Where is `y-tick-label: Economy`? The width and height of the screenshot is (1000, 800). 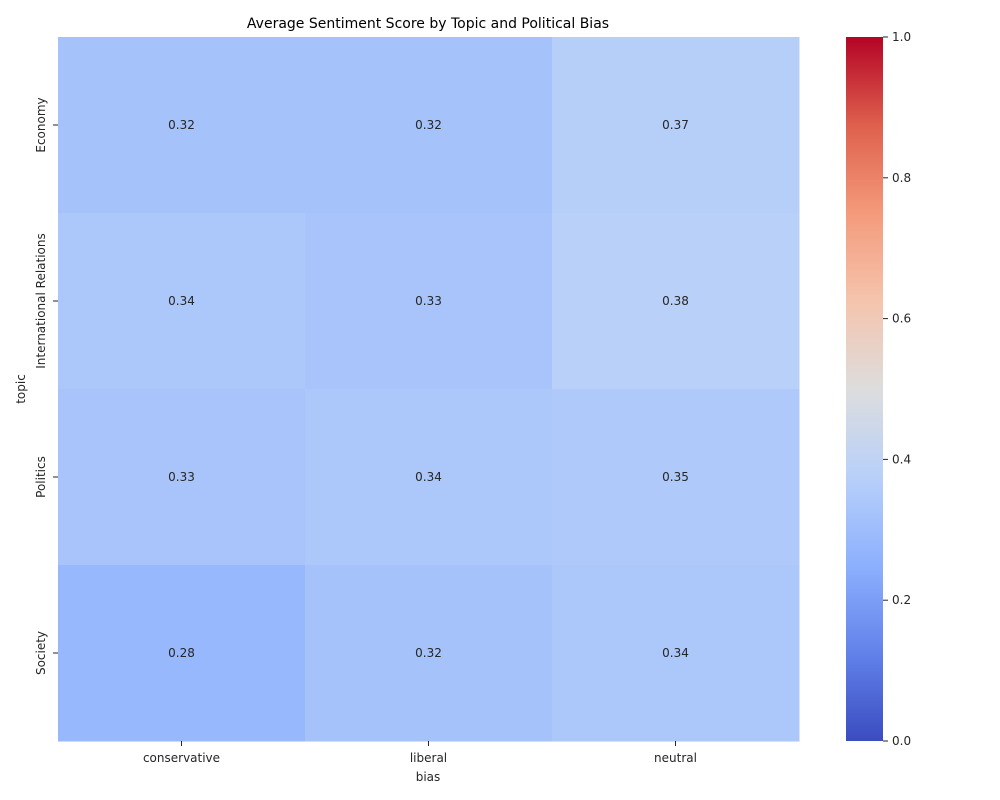
y-tick-label: Economy is located at coordinates (41, 124).